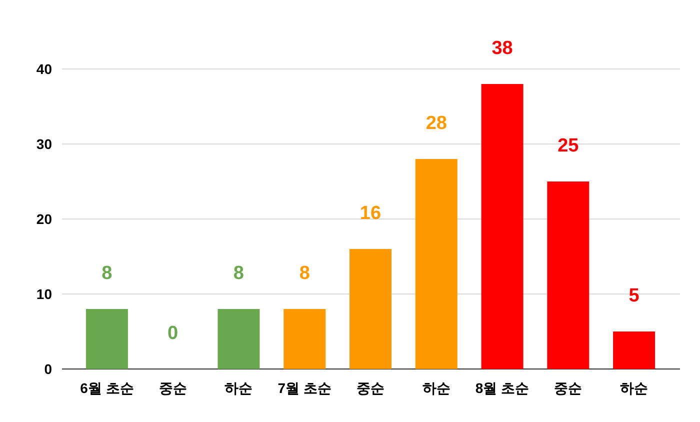  I want to click on ytick: 10, so click(44, 294).